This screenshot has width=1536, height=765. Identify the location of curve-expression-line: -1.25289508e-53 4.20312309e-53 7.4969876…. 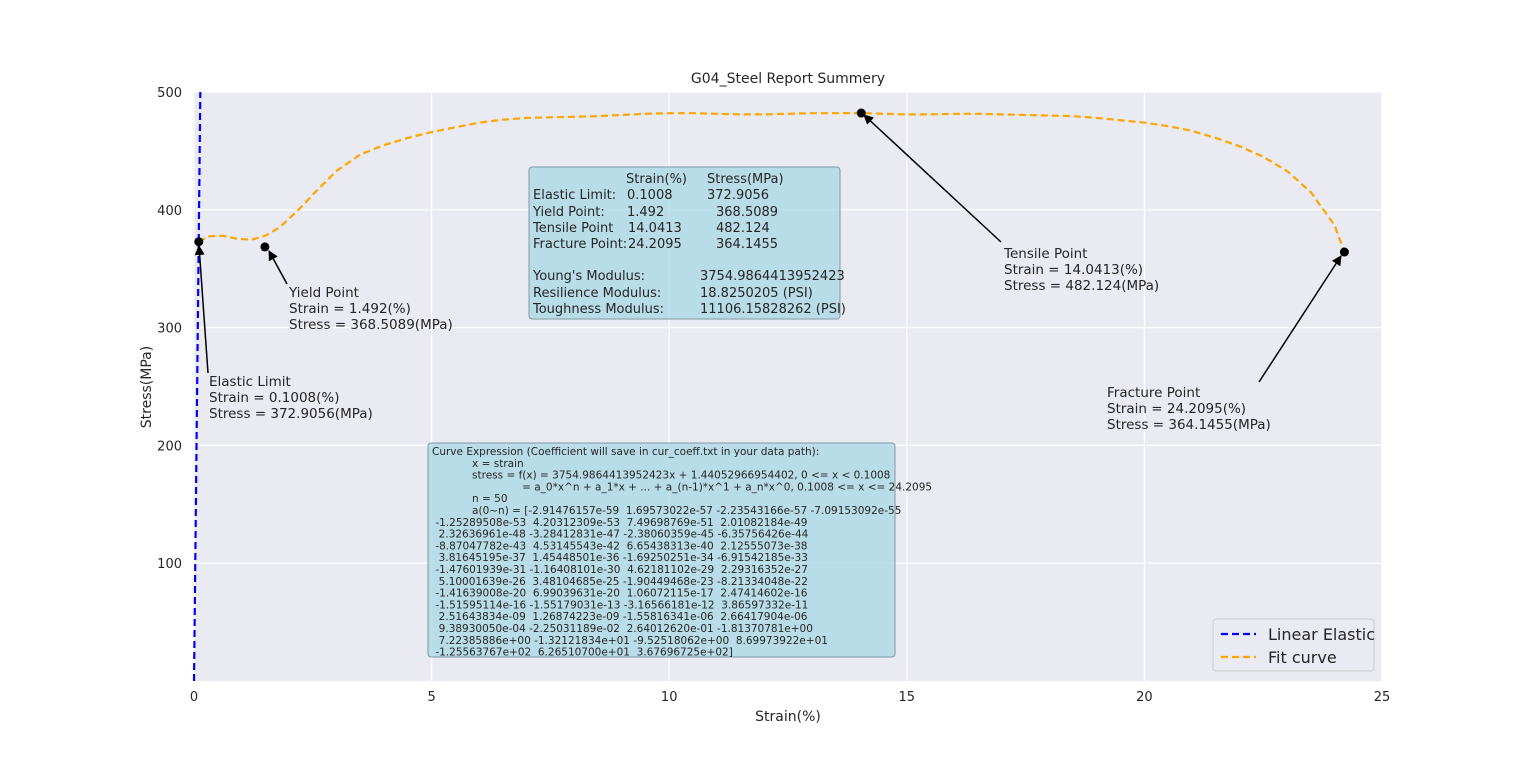
(619, 523).